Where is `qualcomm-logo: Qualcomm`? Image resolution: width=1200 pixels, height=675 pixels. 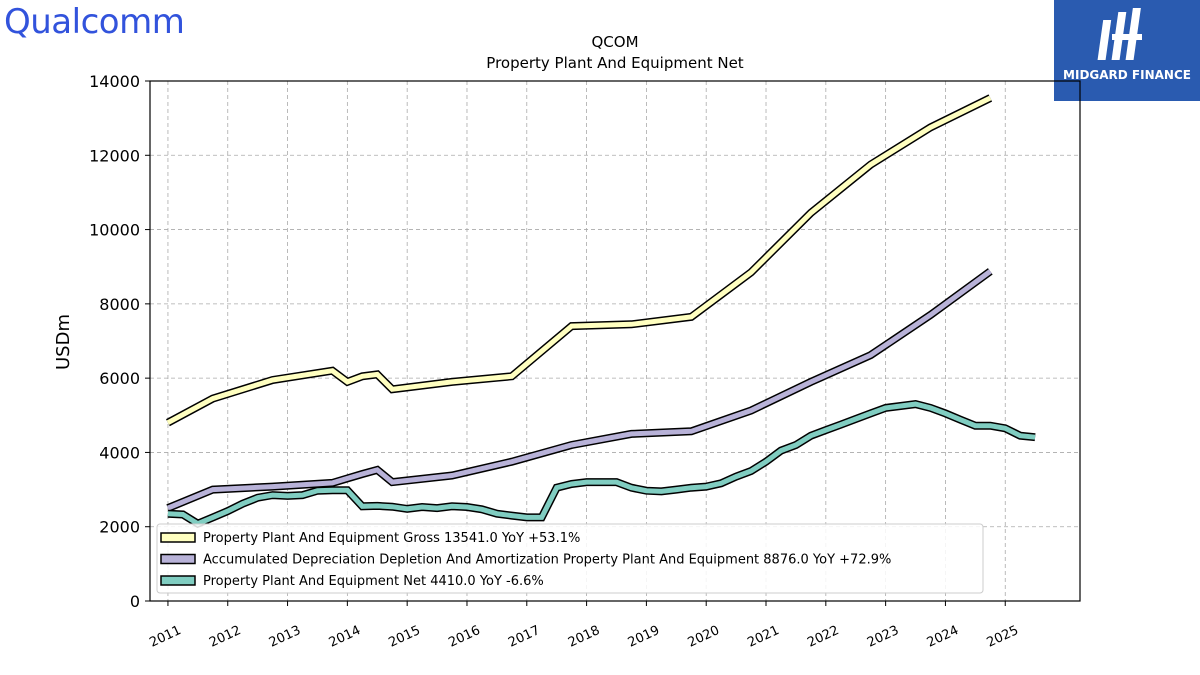 qualcomm-logo: Qualcomm is located at coordinates (94, 22).